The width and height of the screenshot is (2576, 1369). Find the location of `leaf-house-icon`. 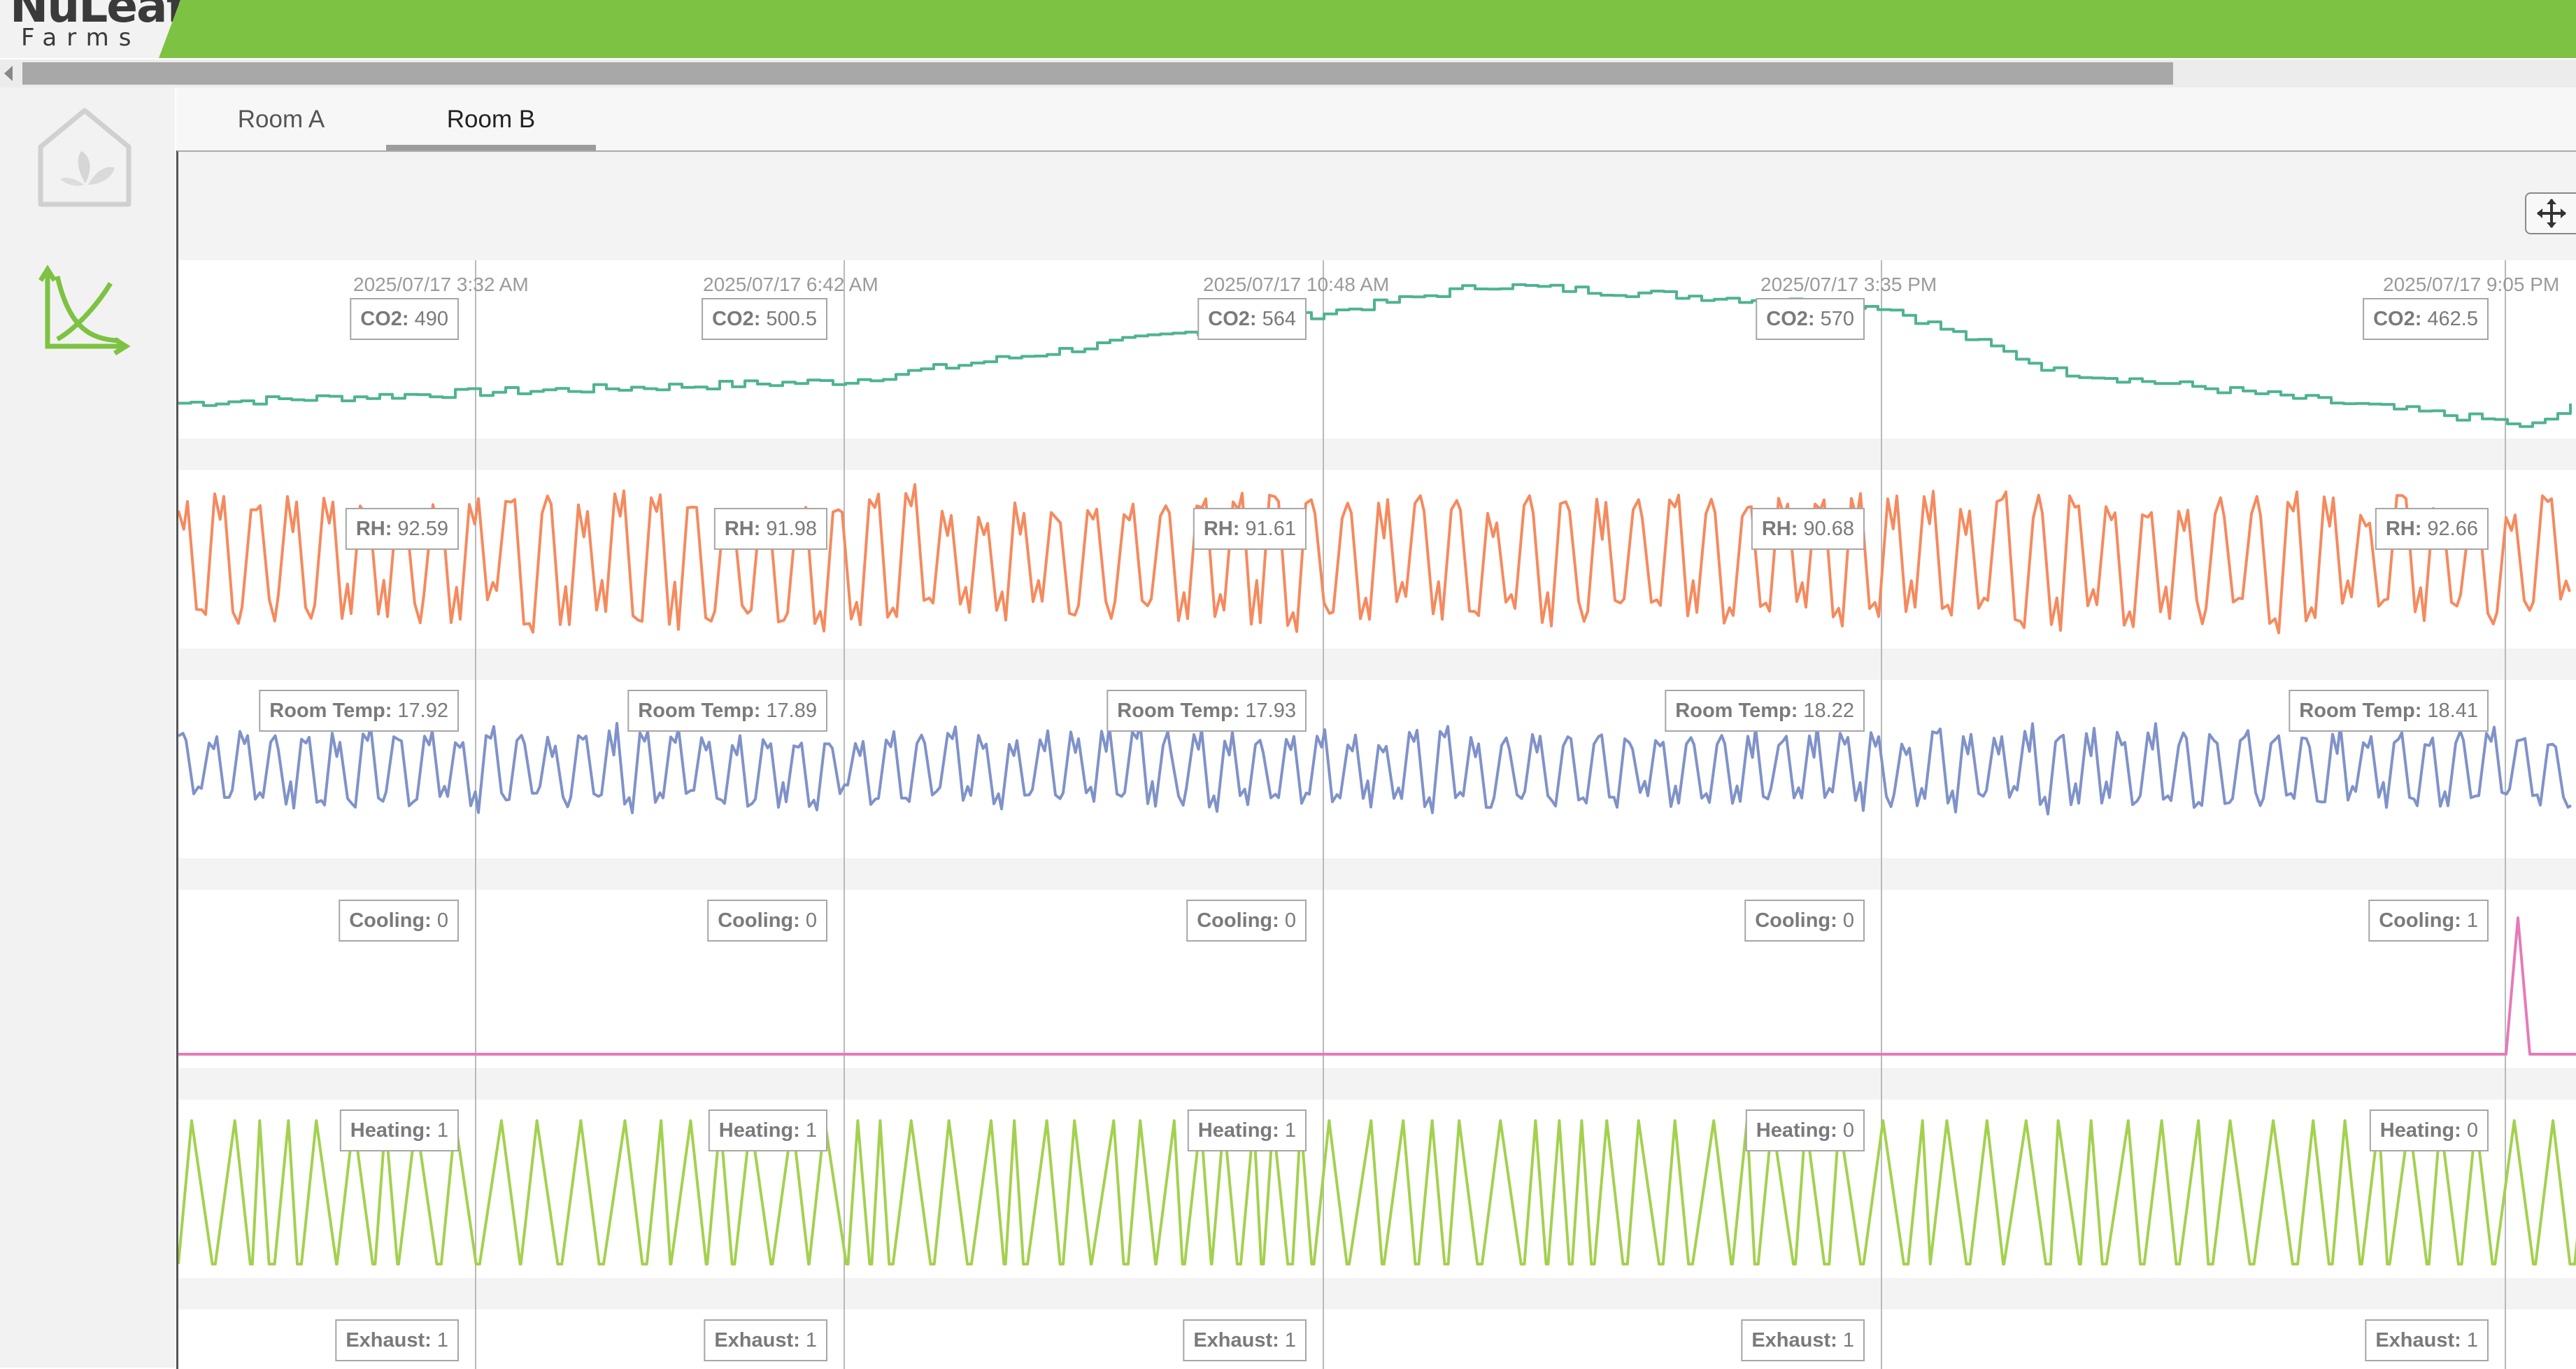

leaf-house-icon is located at coordinates (84, 157).